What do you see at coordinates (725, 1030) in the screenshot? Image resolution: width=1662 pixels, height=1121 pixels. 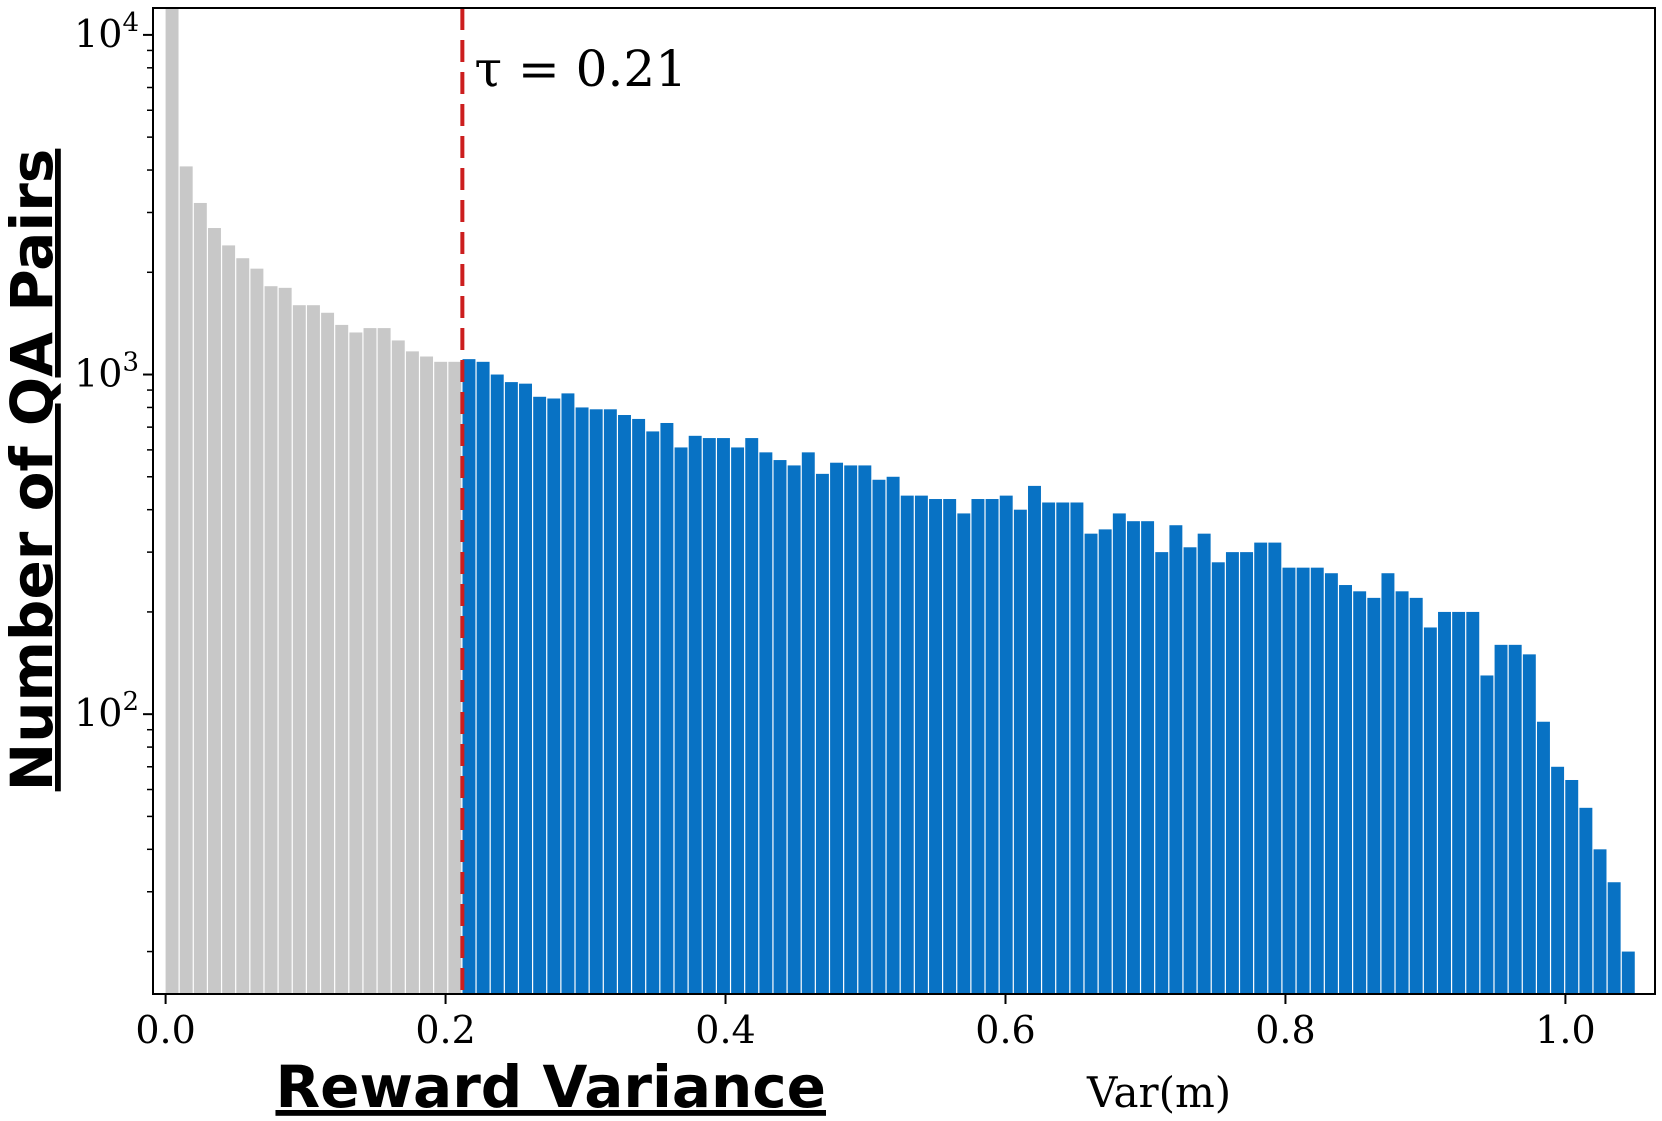 I see `x-tick-label: 0.4` at bounding box center [725, 1030].